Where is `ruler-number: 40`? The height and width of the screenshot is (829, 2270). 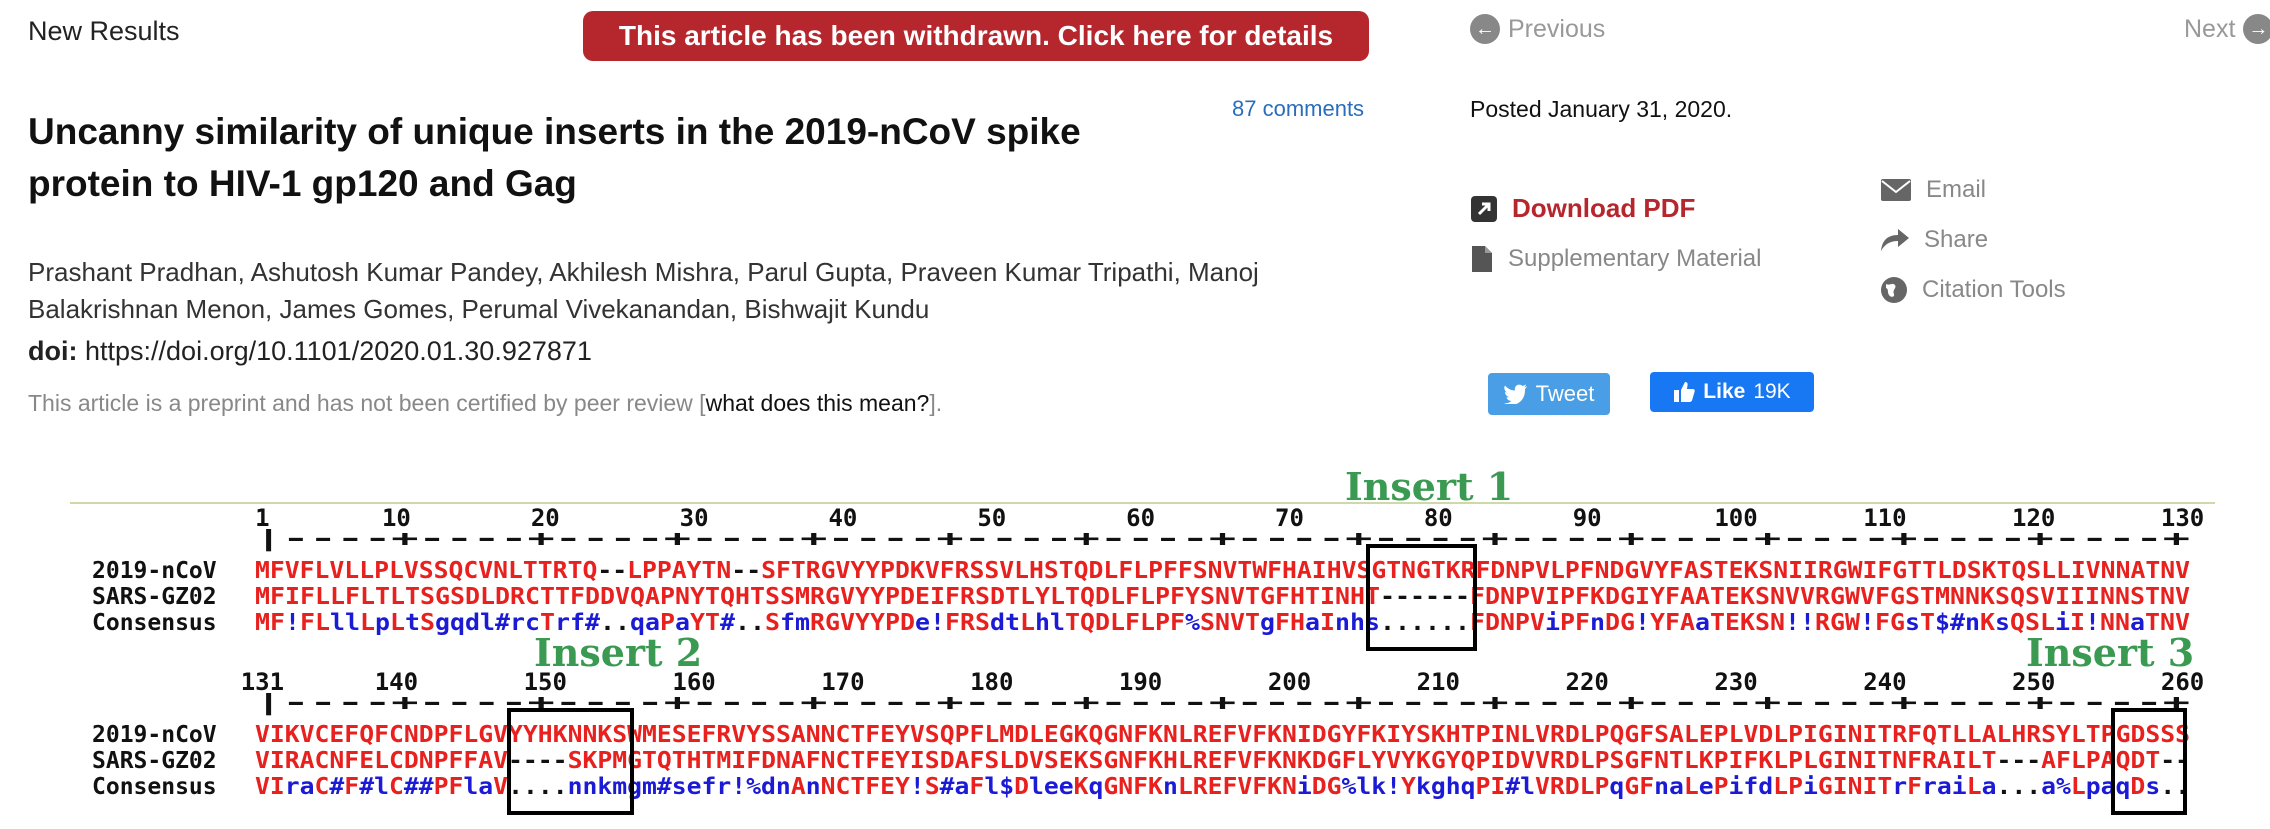 ruler-number: 40 is located at coordinates (842, 518).